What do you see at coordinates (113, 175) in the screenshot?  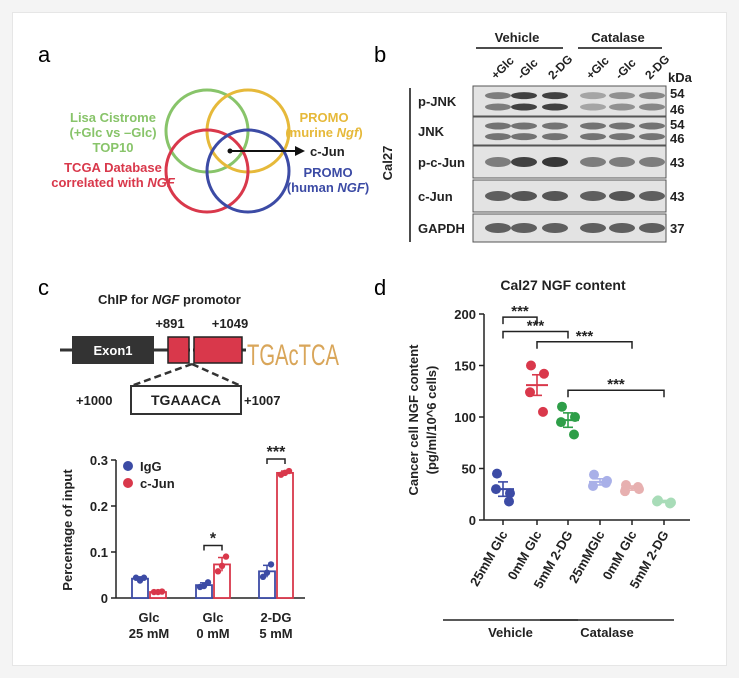 I see `venn-label-tcga: TCGA Database correlated with NGF` at bounding box center [113, 175].